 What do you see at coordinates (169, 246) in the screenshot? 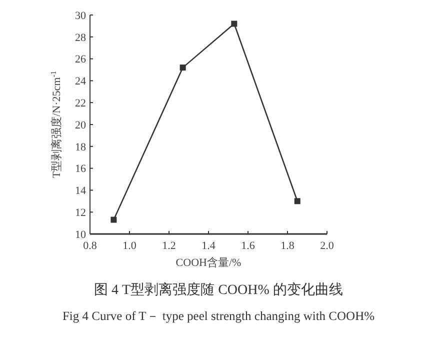
I see `x-tick-label: 1.2` at bounding box center [169, 246].